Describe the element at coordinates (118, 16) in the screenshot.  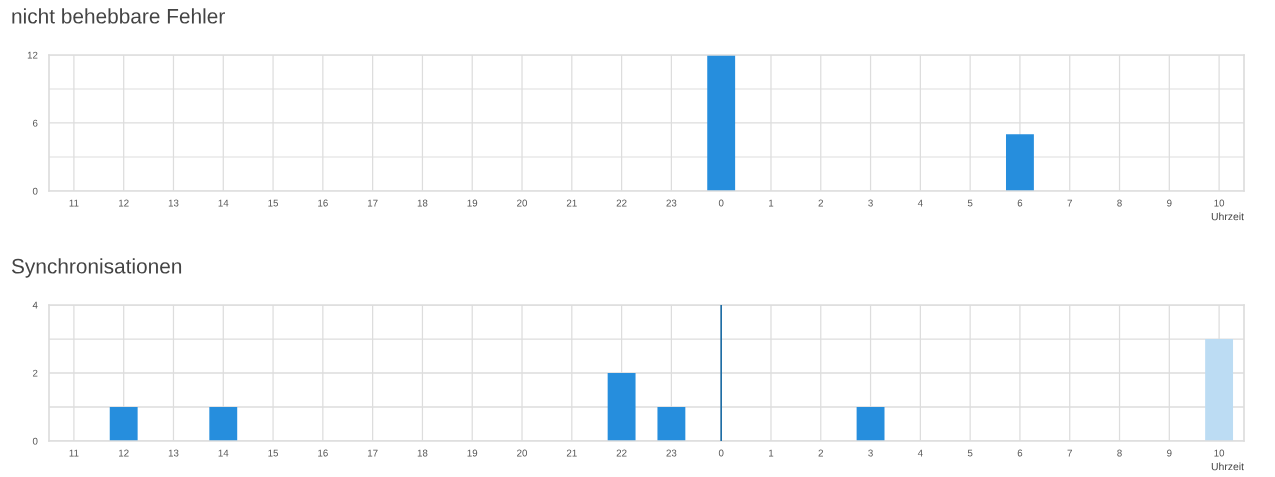
I see `chart-title: nicht behebbare Fehler` at that location.